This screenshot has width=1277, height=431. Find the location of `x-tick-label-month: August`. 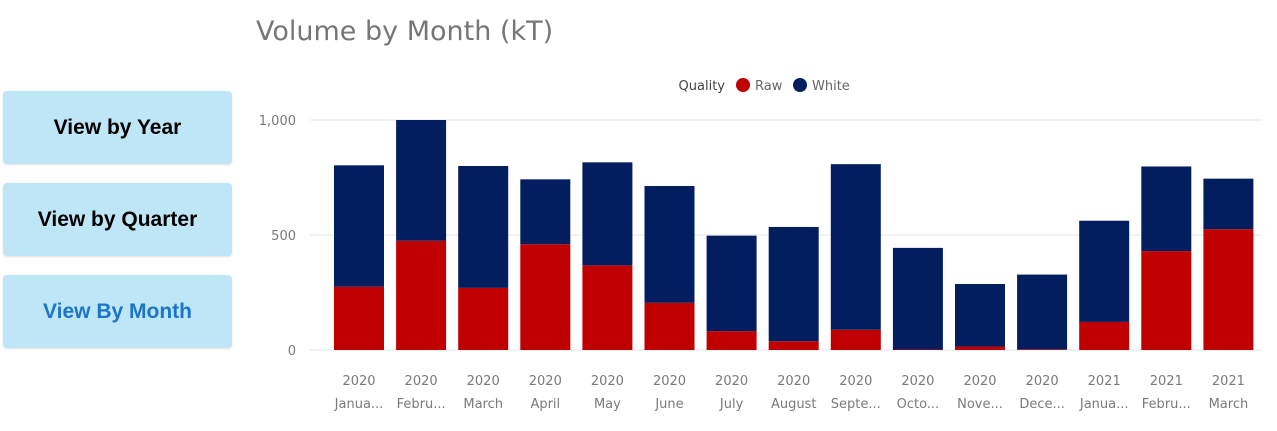

x-tick-label-month: August is located at coordinates (794, 404).